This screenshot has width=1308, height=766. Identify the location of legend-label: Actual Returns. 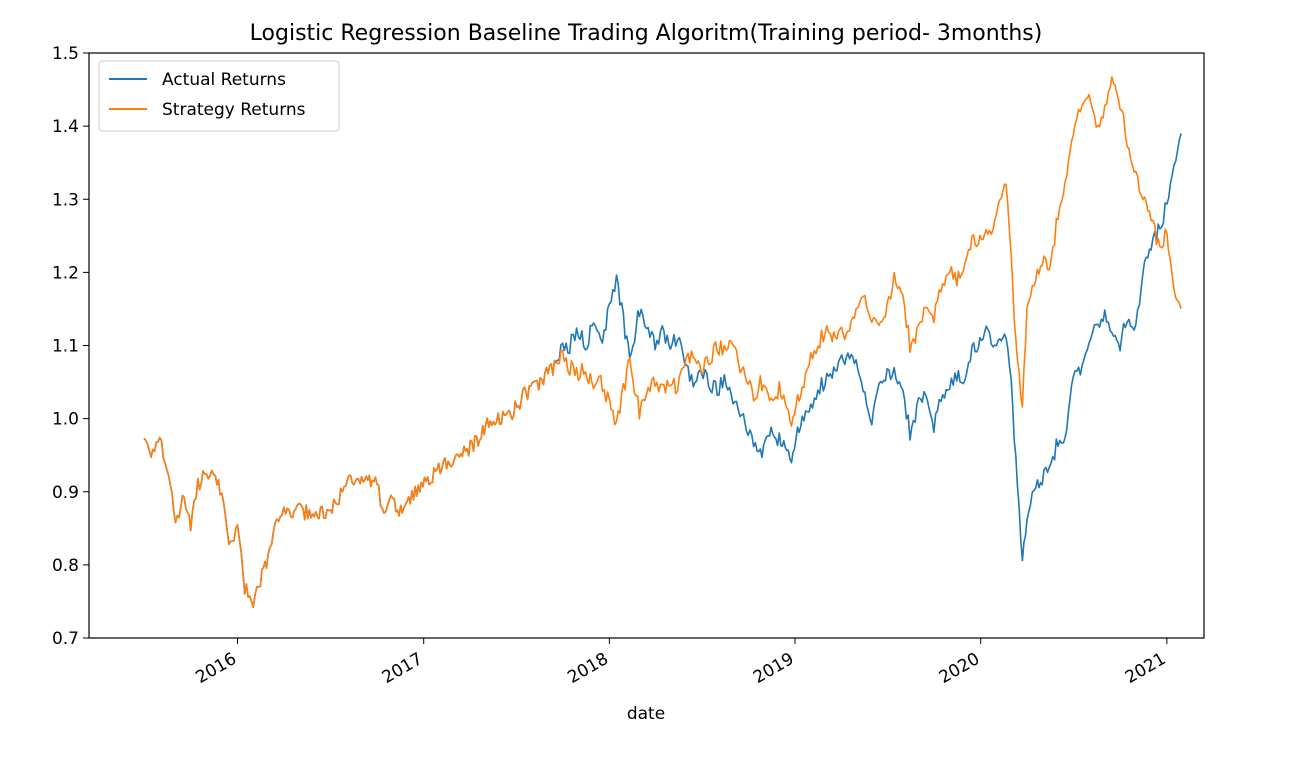
(224, 80).